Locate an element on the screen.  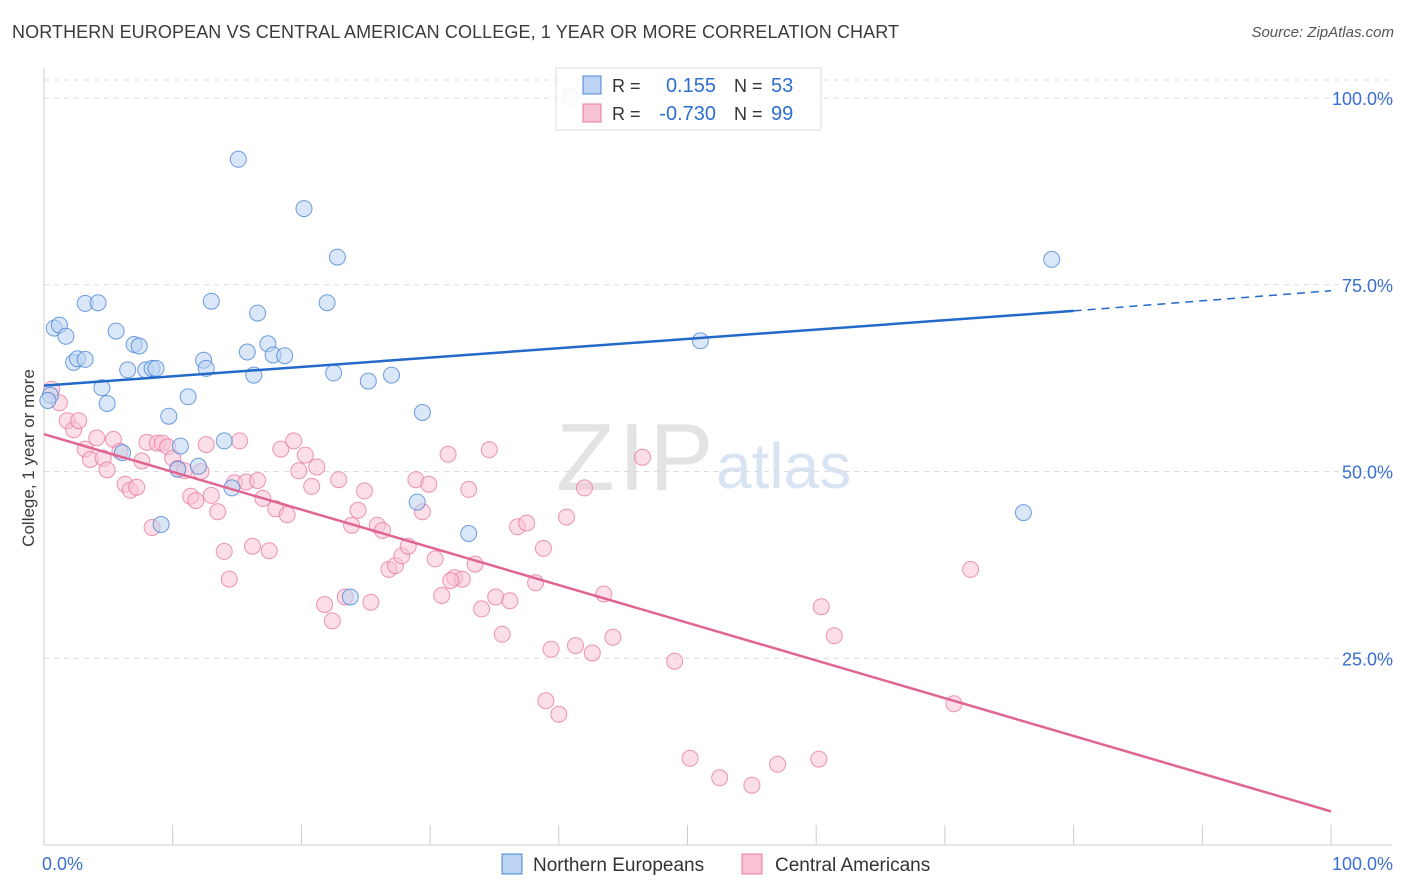
y-tick-label: 50.0% is located at coordinates (1367, 473).